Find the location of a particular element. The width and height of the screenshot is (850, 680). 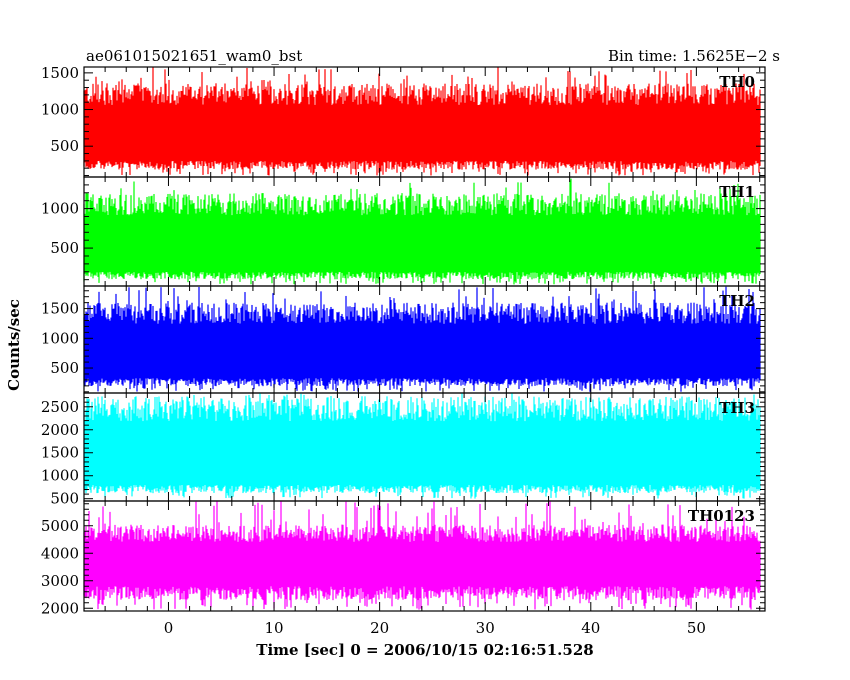

panel-frame is located at coordinates (424, 556).